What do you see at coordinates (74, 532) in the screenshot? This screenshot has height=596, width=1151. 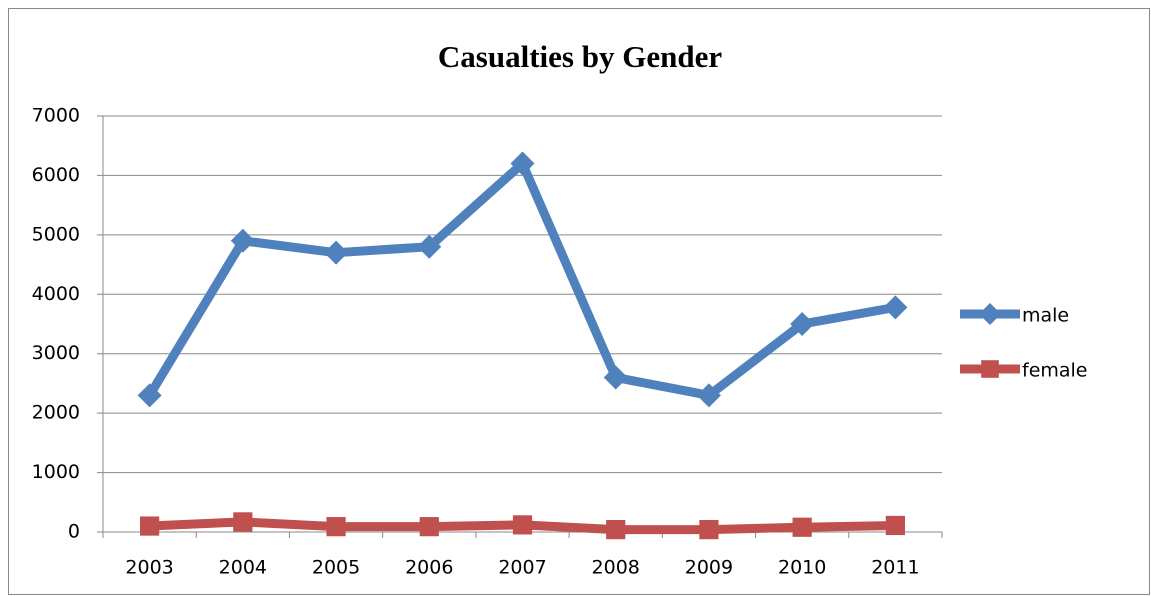 I see `y-tick-label: 0` at bounding box center [74, 532].